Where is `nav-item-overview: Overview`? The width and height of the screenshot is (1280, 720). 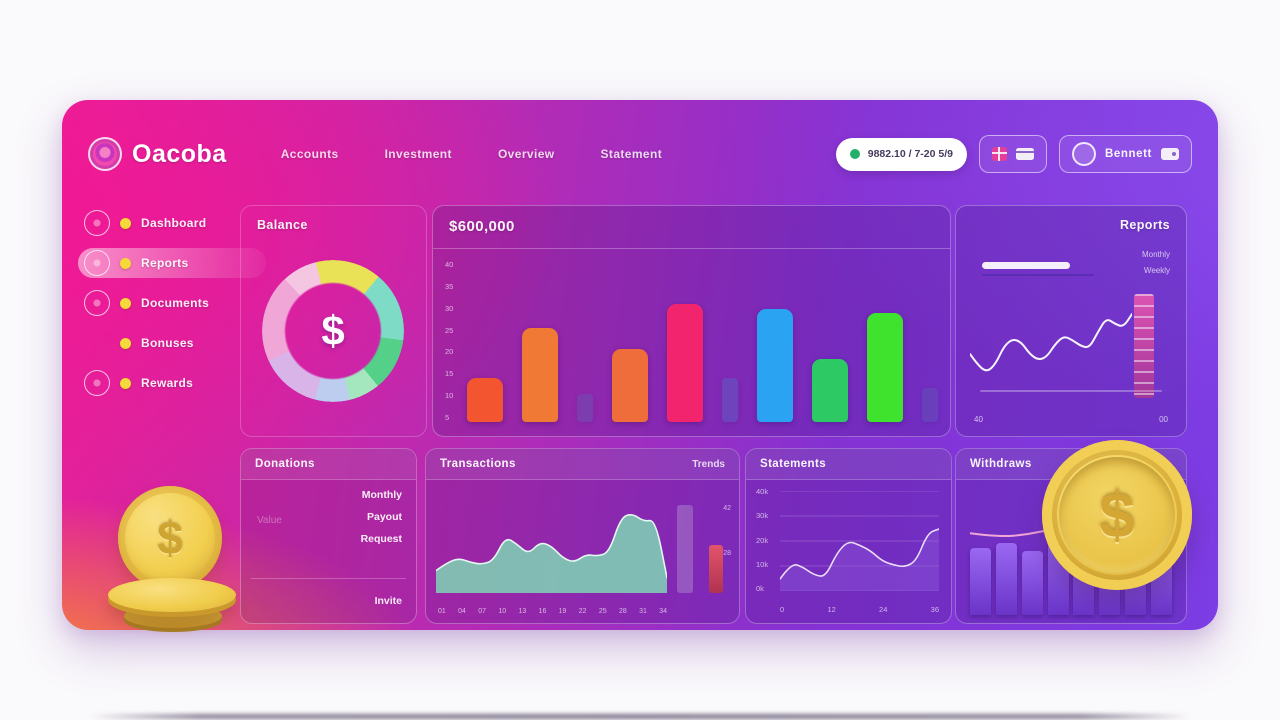
nav-item-overview: Overview is located at coordinates (526, 154).